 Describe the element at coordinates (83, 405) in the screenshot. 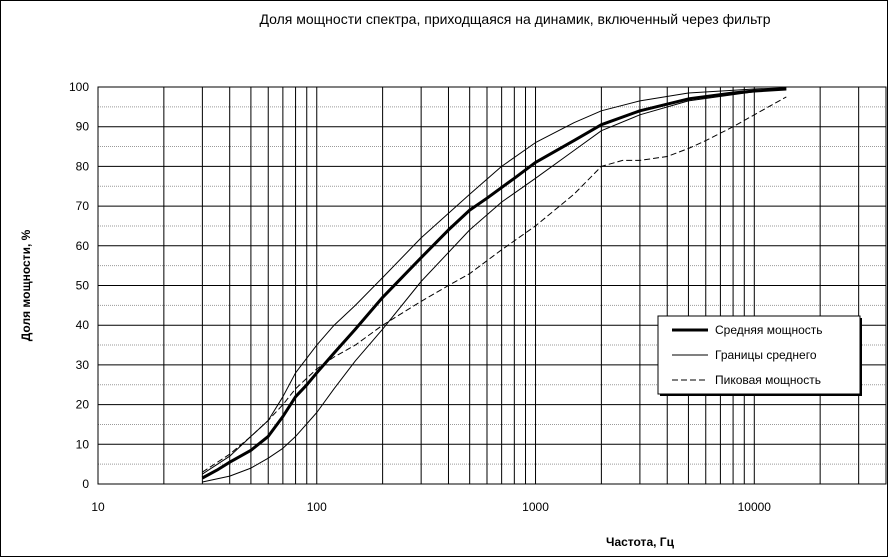

I see `y-tick-label: 20` at that location.